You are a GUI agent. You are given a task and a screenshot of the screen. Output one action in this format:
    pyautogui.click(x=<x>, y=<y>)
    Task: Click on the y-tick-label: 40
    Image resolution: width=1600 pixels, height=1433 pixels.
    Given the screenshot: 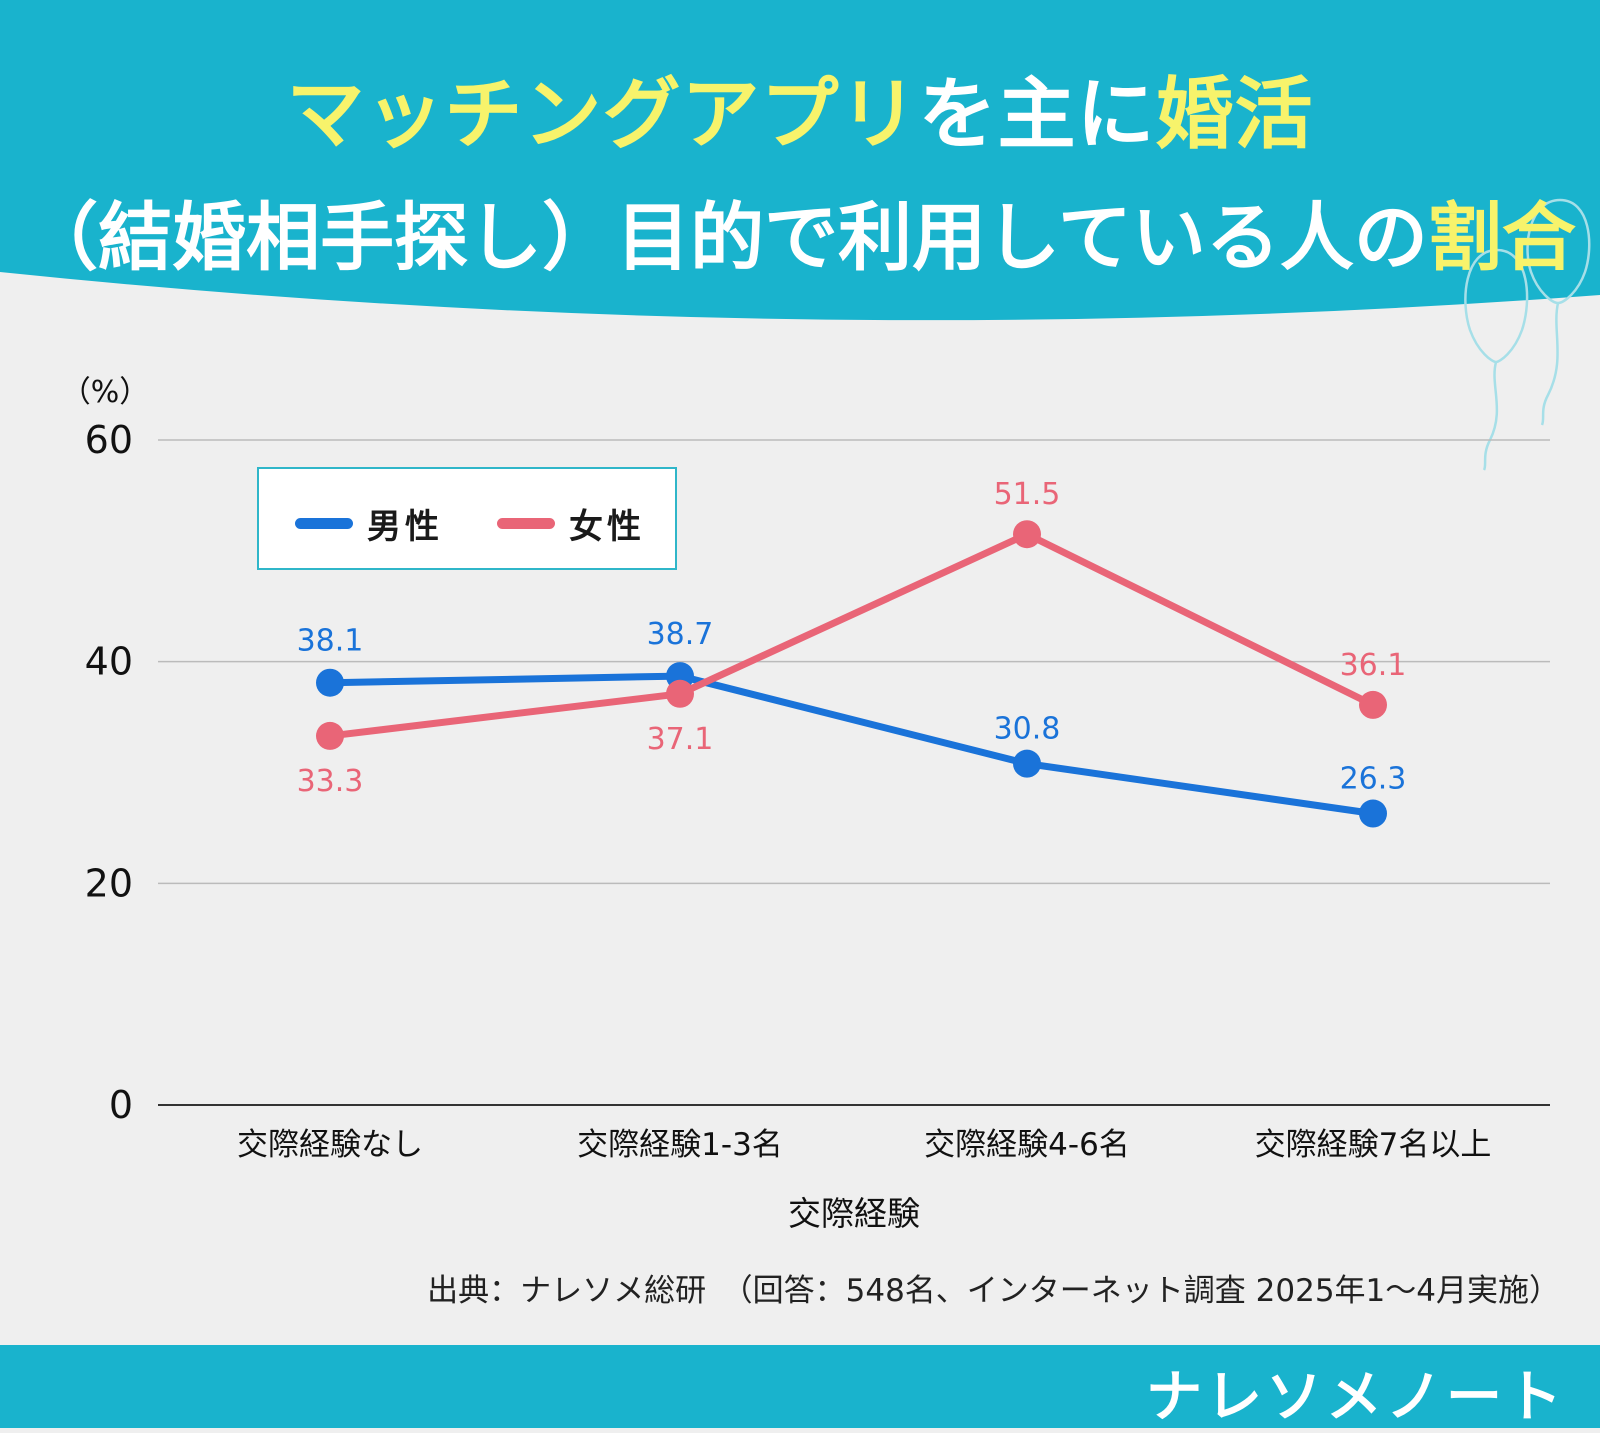 What is the action you would take?
    pyautogui.click(x=109, y=662)
    